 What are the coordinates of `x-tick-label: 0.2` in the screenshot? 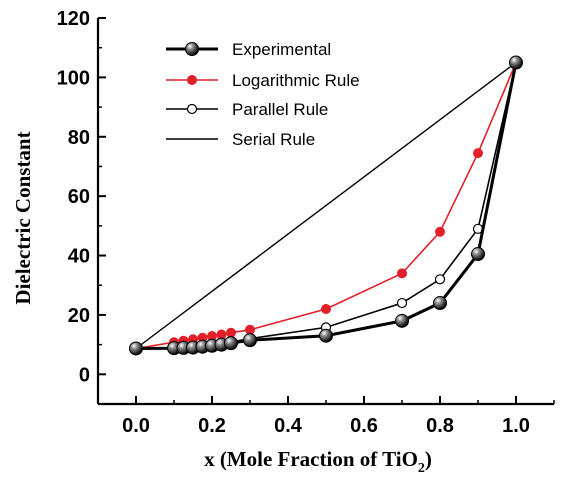 It's located at (212, 426).